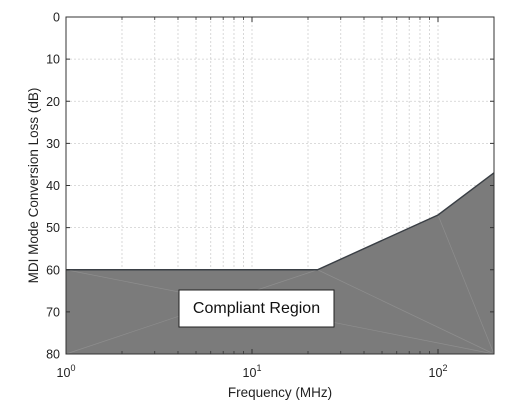  Describe the element at coordinates (280, 392) in the screenshot. I see `x-axis-label: Frequency (MHz)` at that location.